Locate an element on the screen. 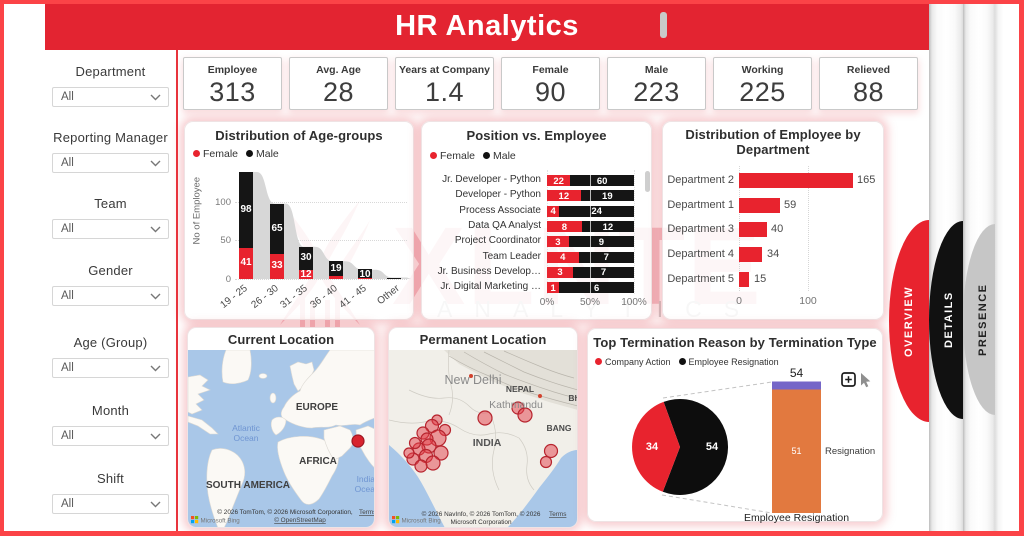 The width and height of the screenshot is (1024, 536). svg-text: INDIA is located at coordinates (487, 443).